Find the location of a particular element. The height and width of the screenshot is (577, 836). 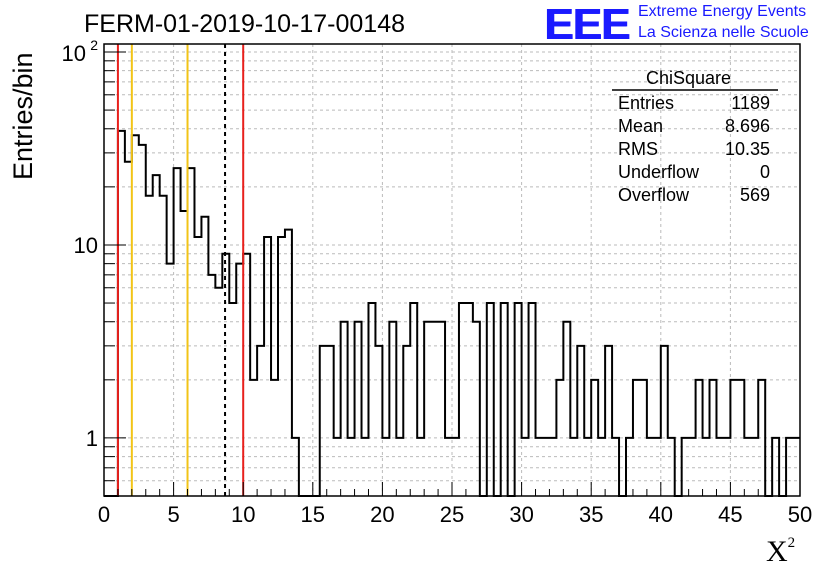

y-tick-label-exponent: 2 is located at coordinates (94, 45).